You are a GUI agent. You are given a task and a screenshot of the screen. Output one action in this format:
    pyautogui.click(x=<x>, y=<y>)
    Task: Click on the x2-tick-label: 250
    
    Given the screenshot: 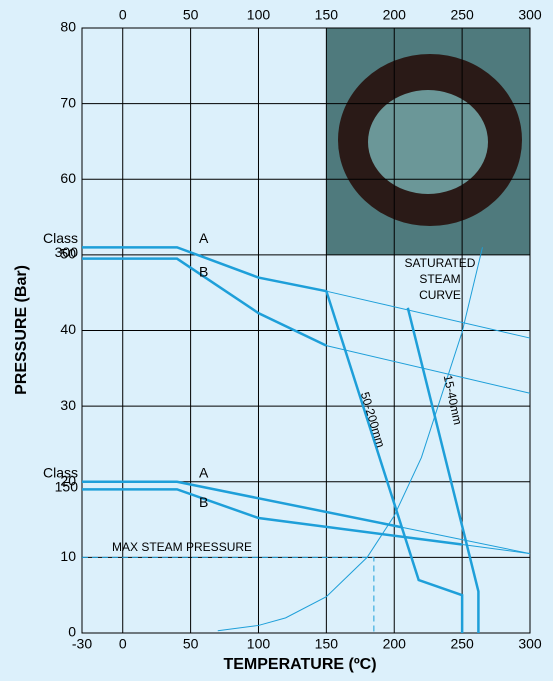 What is the action you would take?
    pyautogui.click(x=462, y=15)
    